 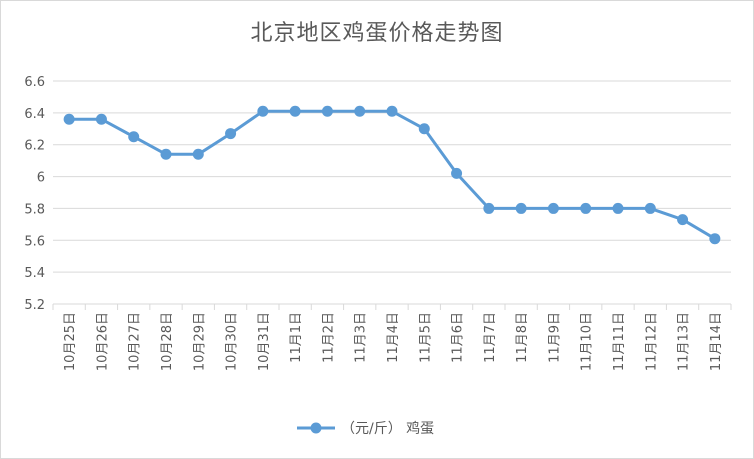 I want to click on y-tick-label: 6.4, so click(x=34, y=114).